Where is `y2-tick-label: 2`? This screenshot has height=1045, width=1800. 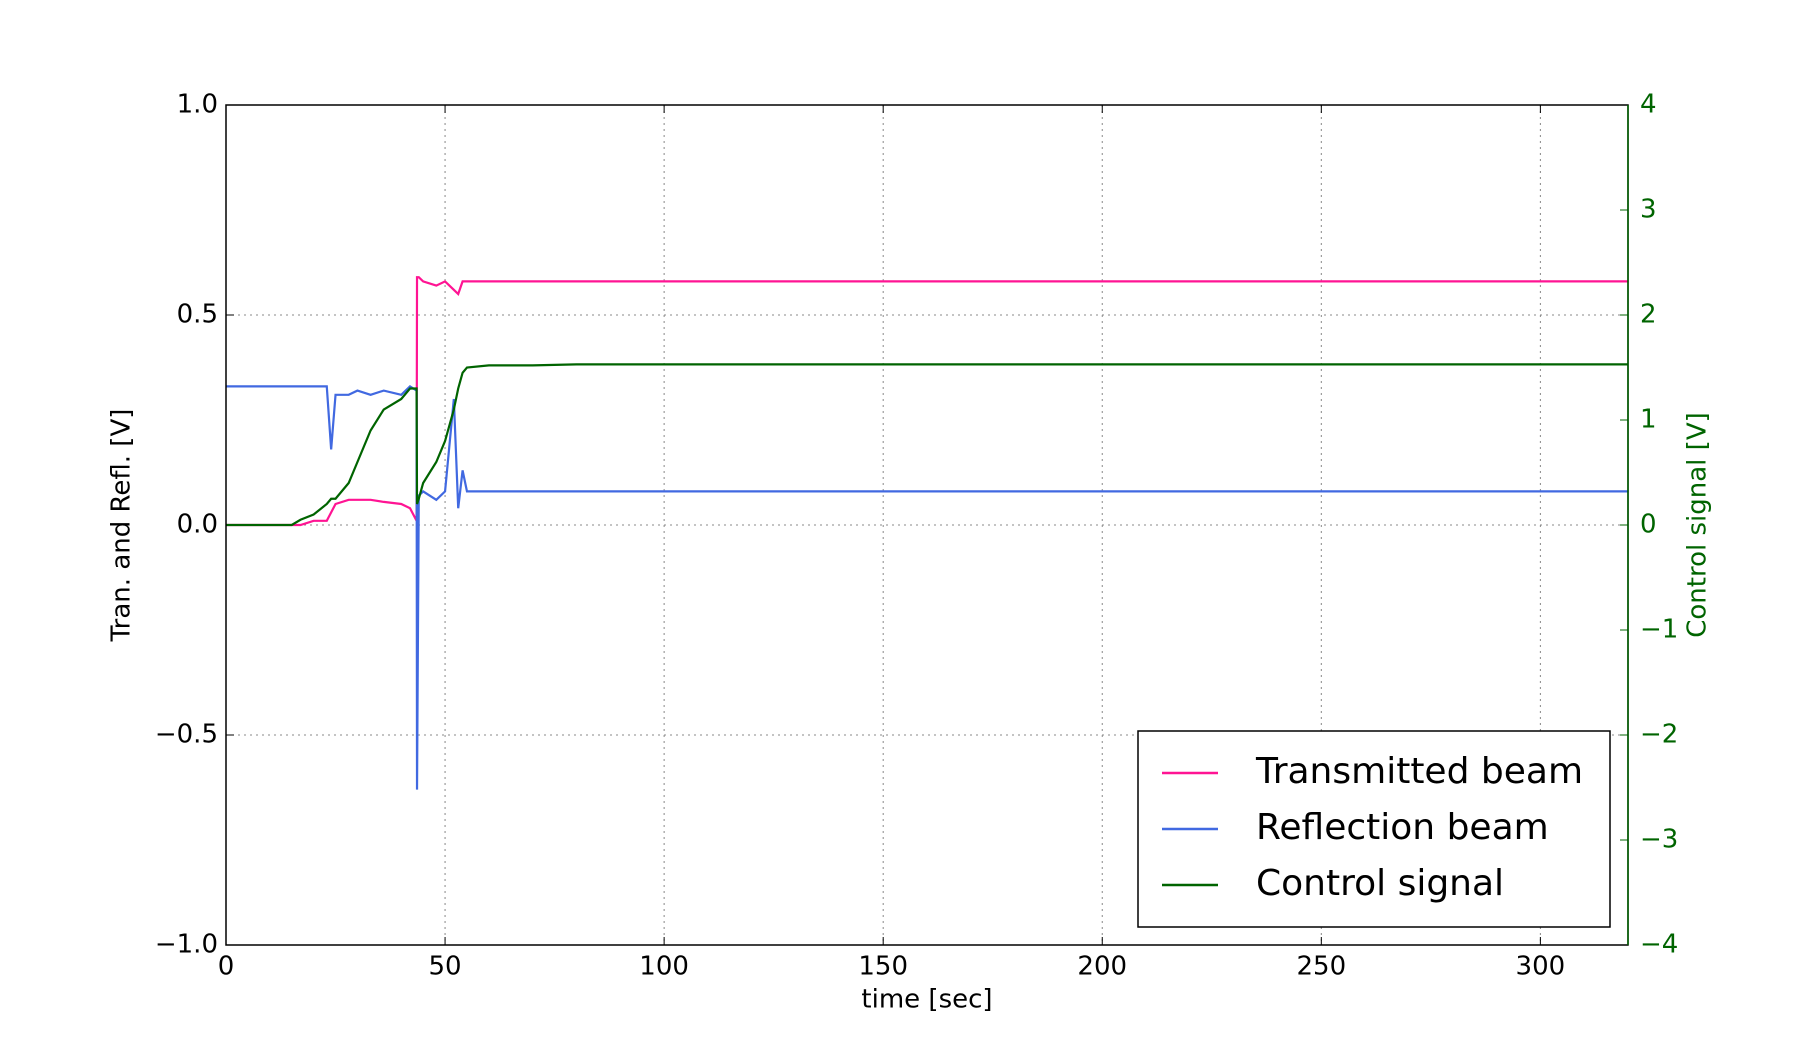 y2-tick-label: 2 is located at coordinates (1648, 315).